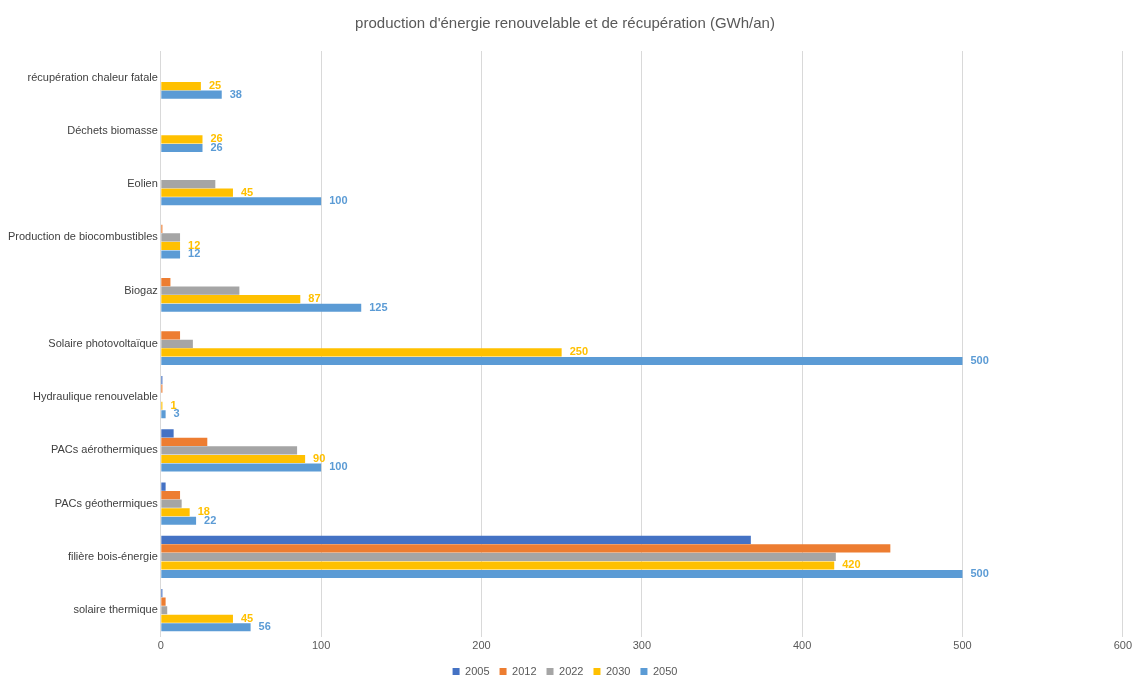 This screenshot has height=687, width=1135. I want to click on legend-label: 2030, so click(618, 670).